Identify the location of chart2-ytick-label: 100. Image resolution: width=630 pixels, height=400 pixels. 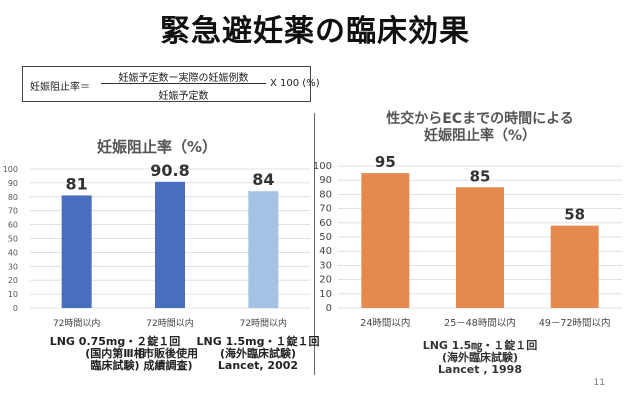
(322, 166).